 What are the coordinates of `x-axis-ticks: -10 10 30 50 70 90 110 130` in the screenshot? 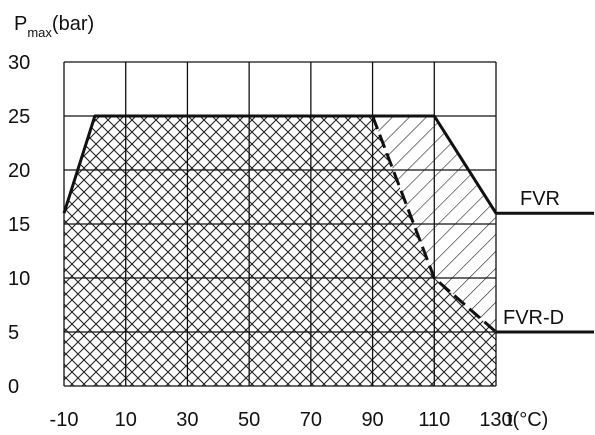 It's located at (281, 420).